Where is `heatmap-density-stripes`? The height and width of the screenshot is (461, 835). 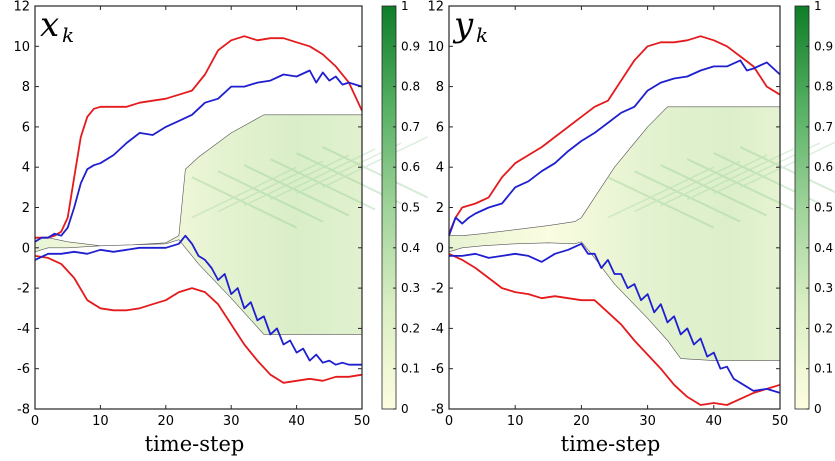
heatmap-density-stripes is located at coordinates (721, 185).